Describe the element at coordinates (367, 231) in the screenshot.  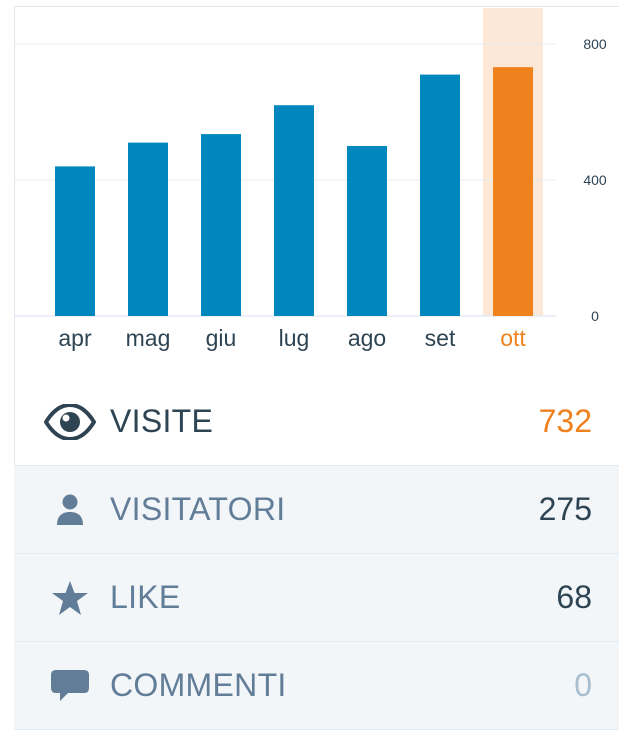
I see `bar-ago` at that location.